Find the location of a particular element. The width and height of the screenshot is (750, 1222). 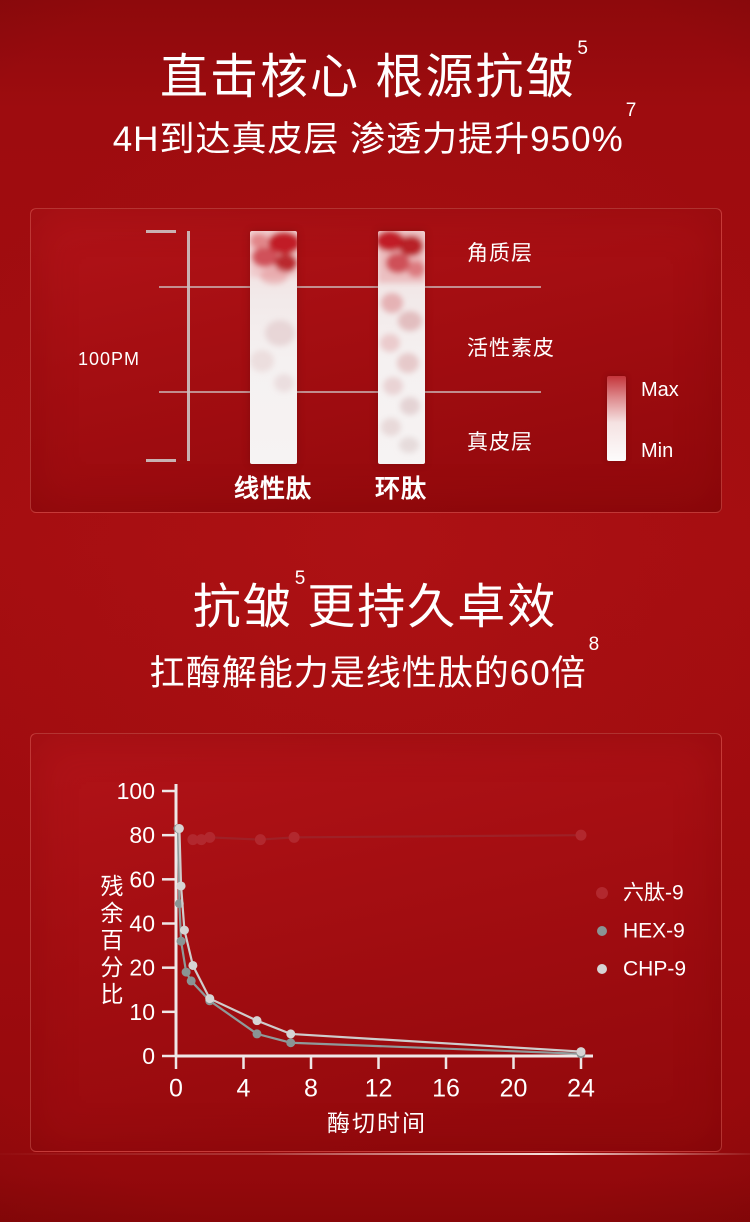

linear-peptide-stain-bar is located at coordinates (273, 347).